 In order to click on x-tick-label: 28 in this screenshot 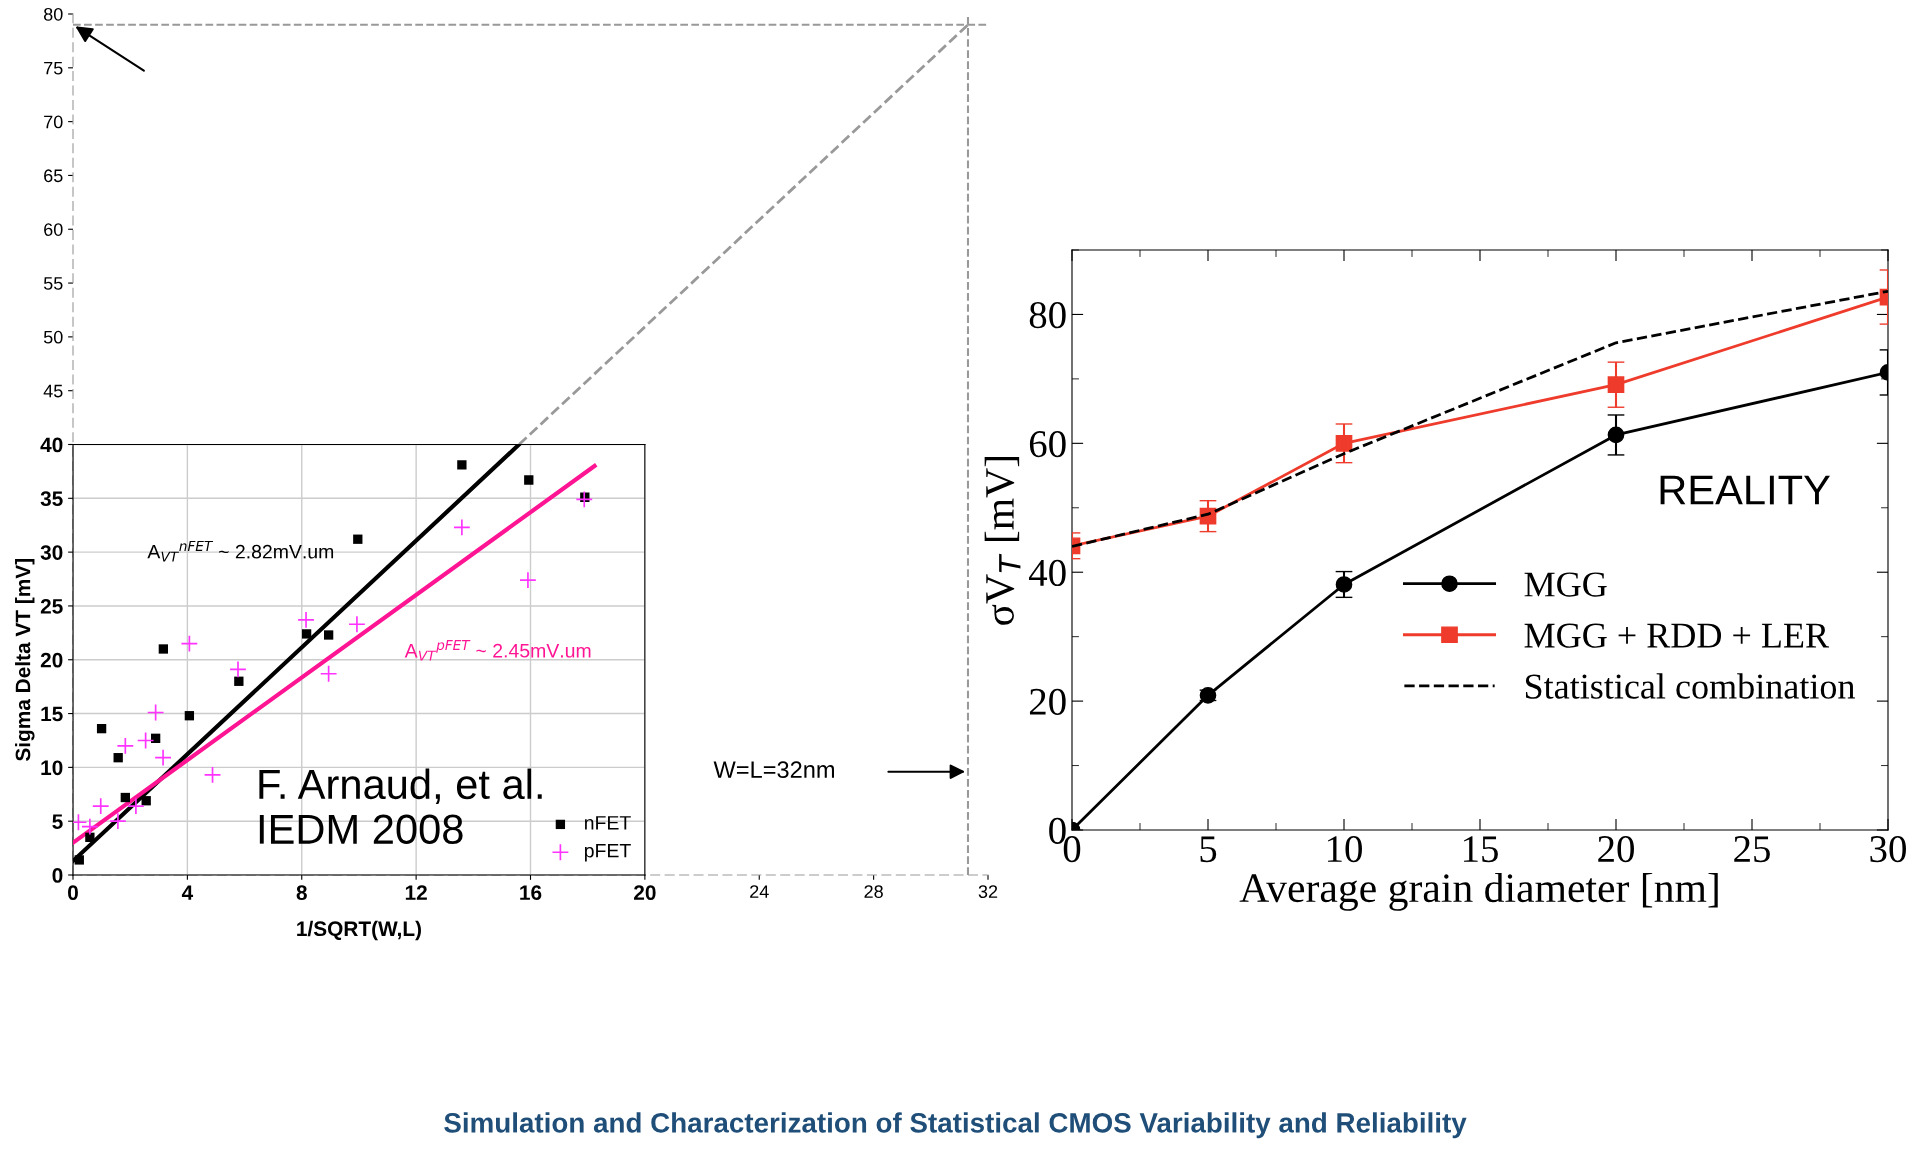, I will do `click(873, 891)`.